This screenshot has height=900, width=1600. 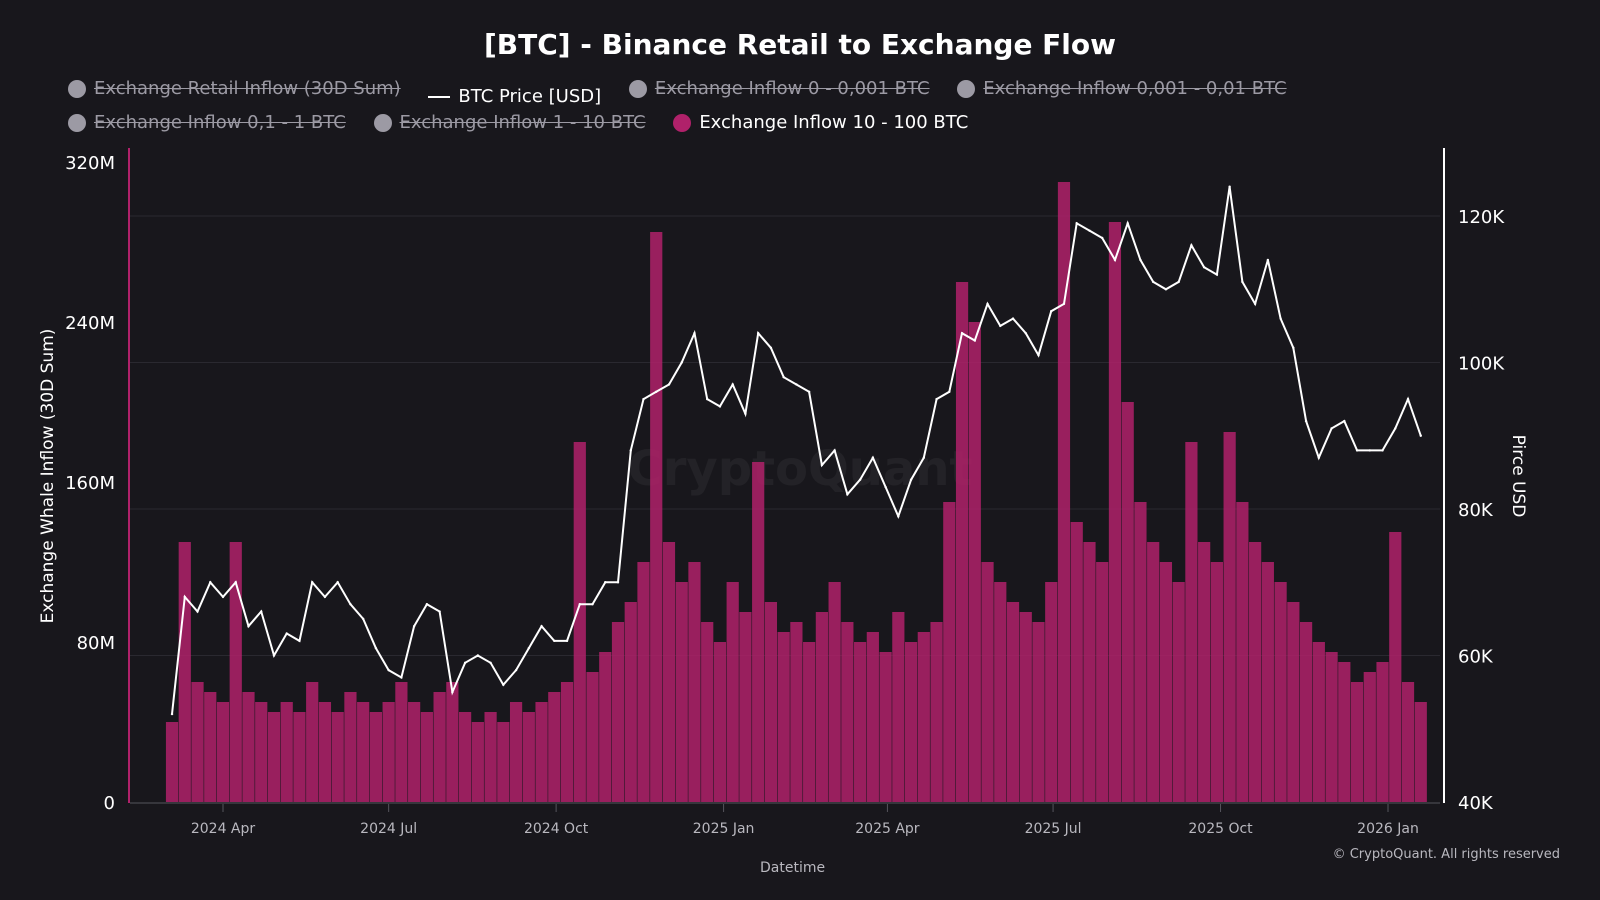 I want to click on legend-item-inflow-10-100: Exchange Inflow 10 - 100 BTC, so click(x=820, y=123).